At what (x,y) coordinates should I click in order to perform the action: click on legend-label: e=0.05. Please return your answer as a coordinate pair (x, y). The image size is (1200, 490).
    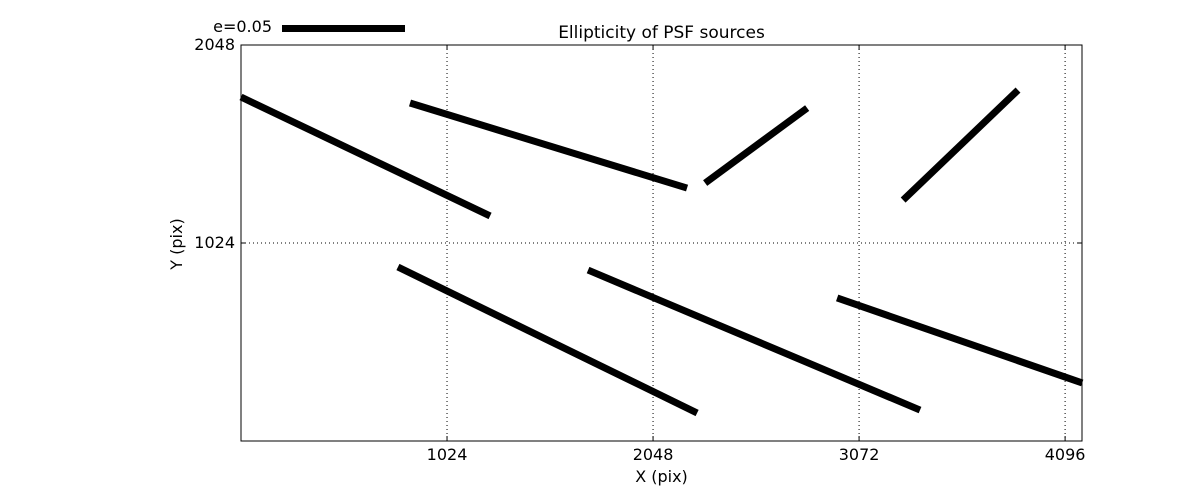
    Looking at the image, I should click on (242, 26).